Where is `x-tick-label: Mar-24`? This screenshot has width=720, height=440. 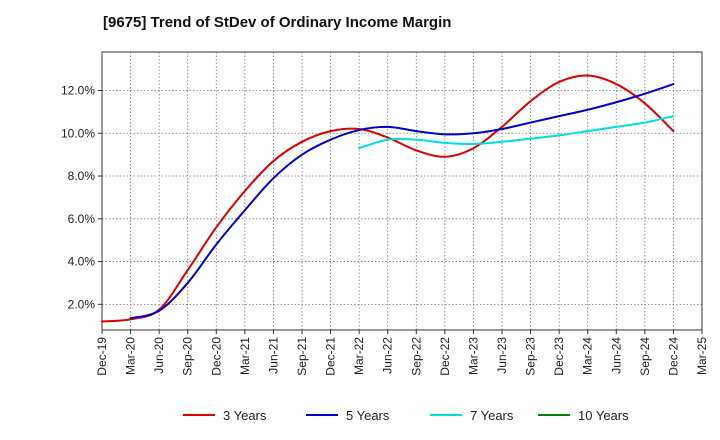 x-tick-label: Mar-24 is located at coordinates (588, 356).